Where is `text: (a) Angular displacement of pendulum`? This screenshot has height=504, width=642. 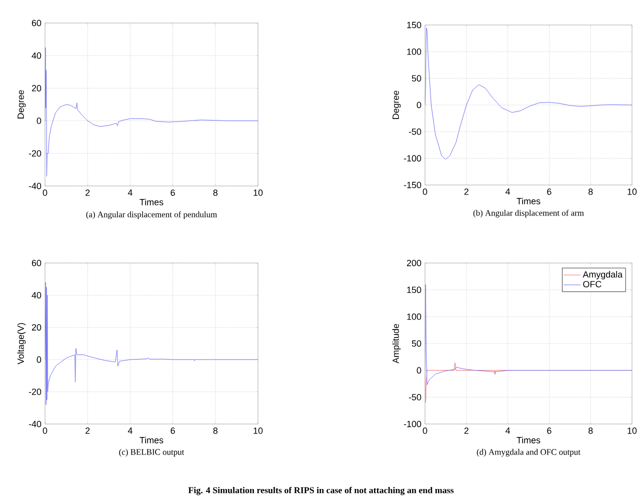 text: (a) Angular displacement of pendulum is located at coordinates (151, 215).